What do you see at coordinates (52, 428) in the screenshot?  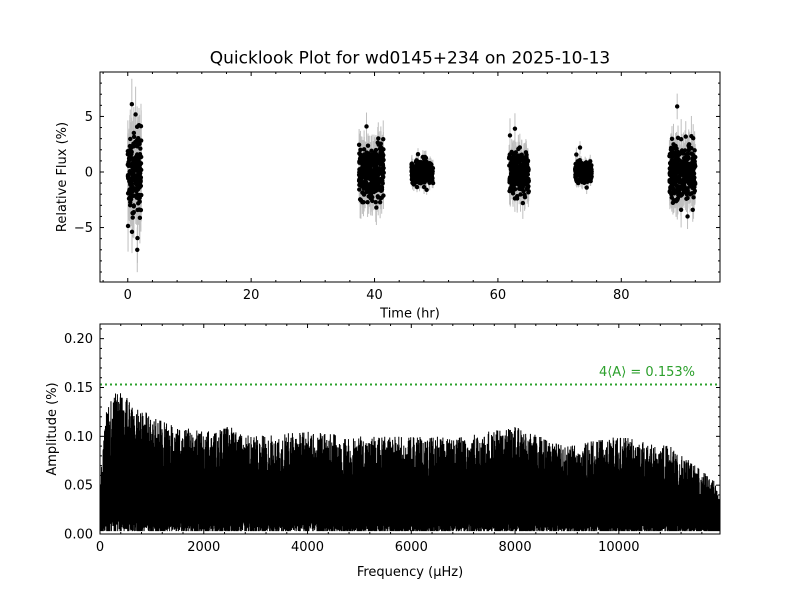 I see `periodogram-ylabel: Amplitude (%)` at bounding box center [52, 428].